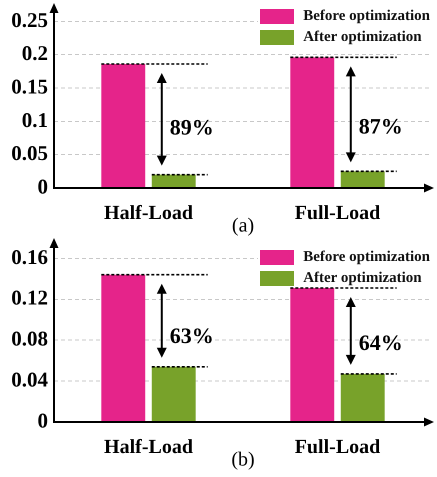  I want to click on annotation: 63%, so click(192, 335).